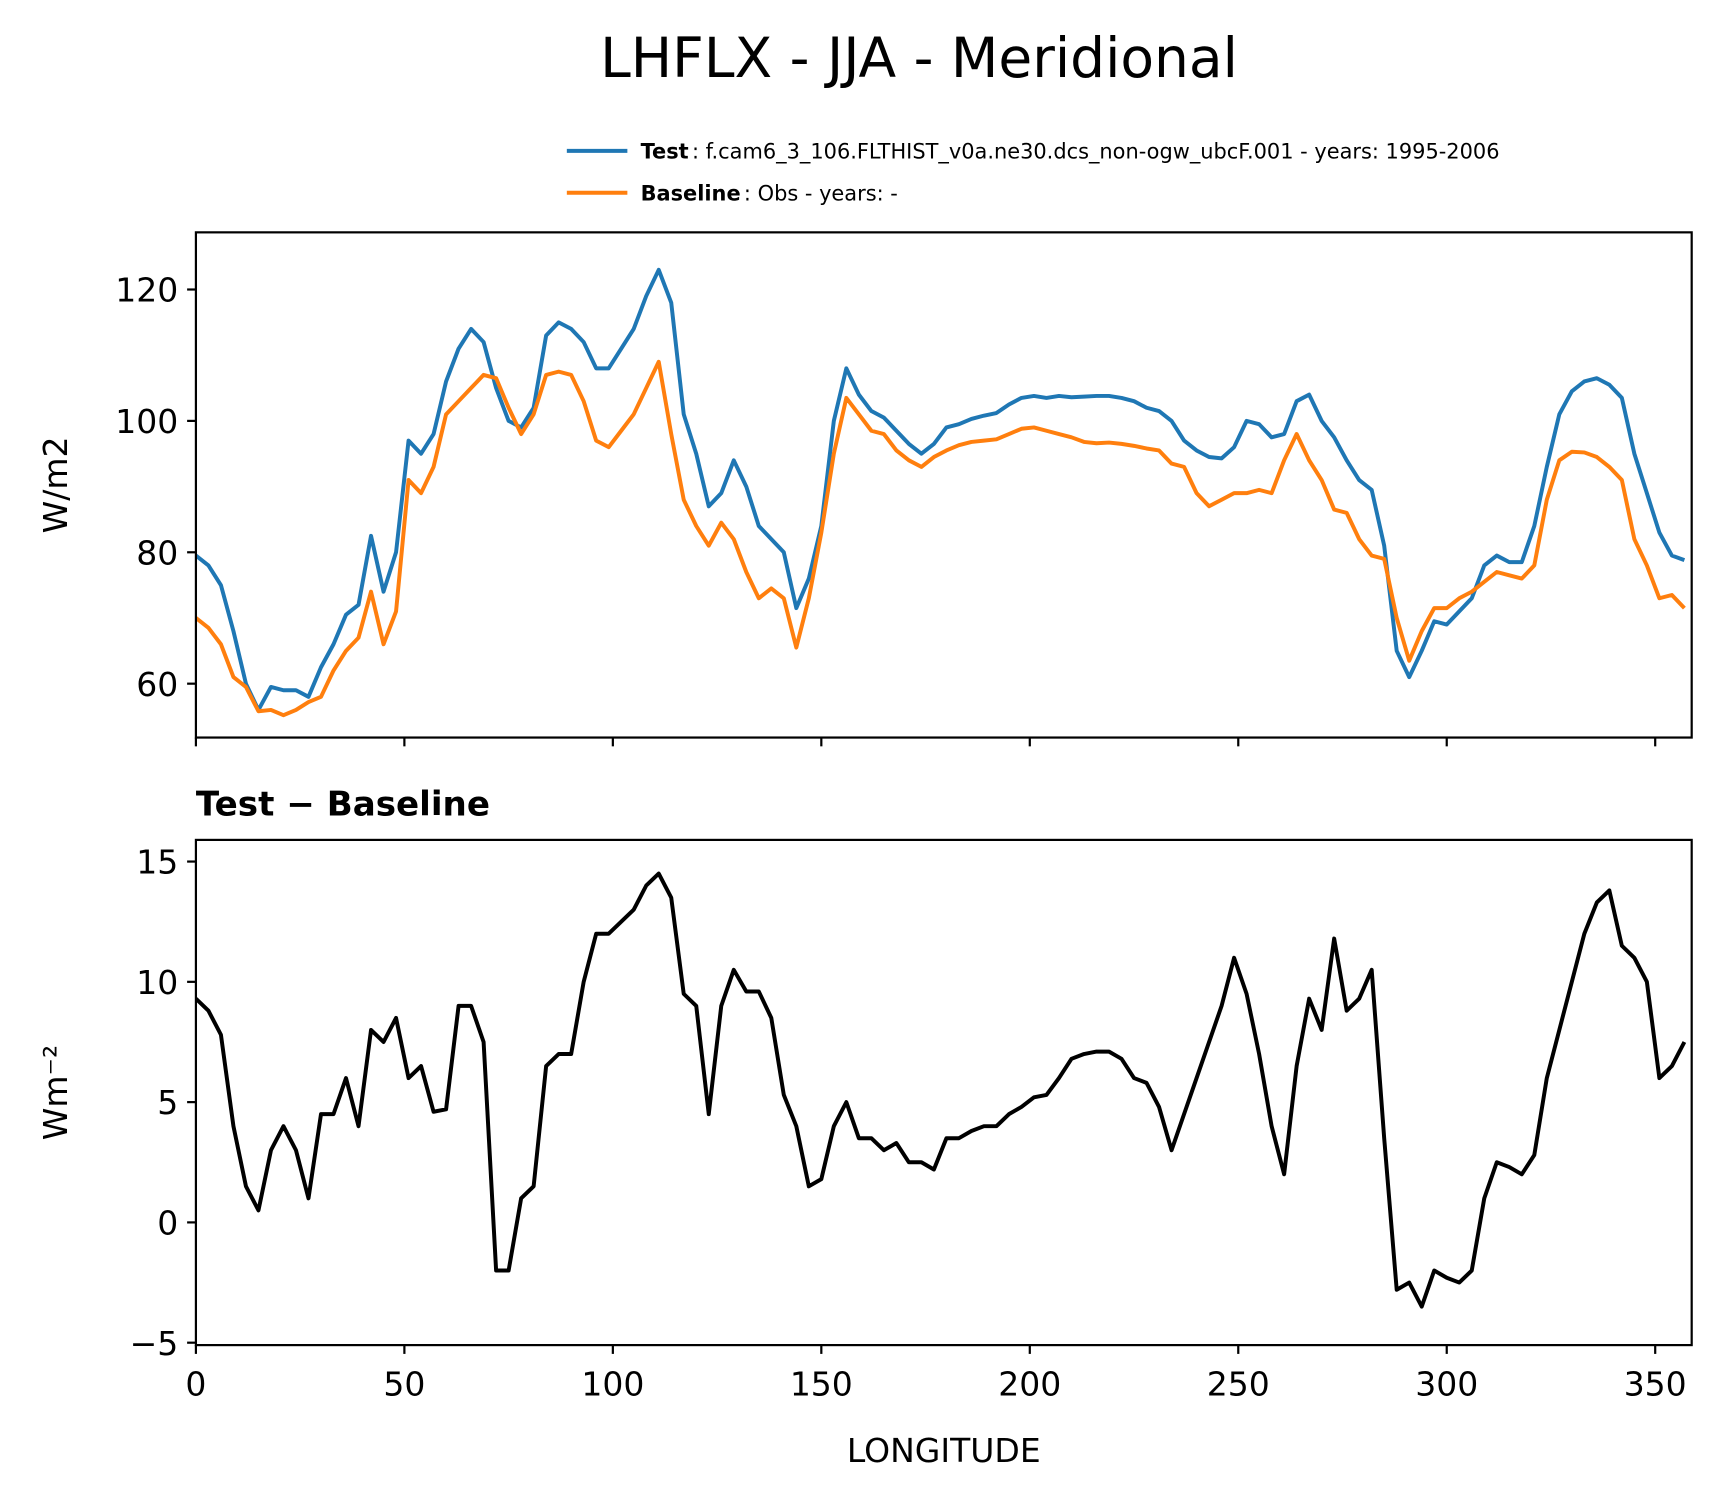  What do you see at coordinates (167, 1223) in the screenshot?
I see `y-tick-label: 0` at bounding box center [167, 1223].